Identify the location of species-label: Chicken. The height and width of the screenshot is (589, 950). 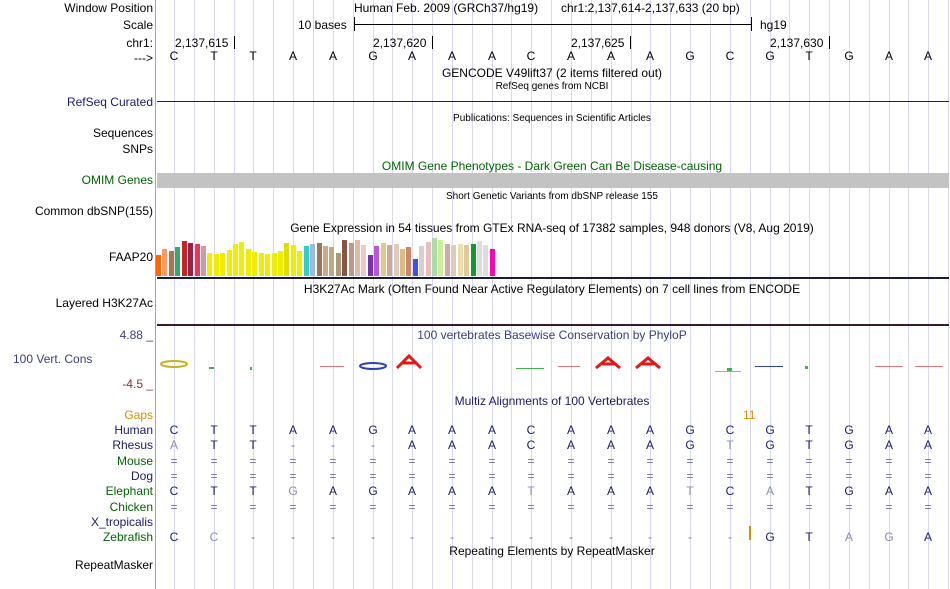
(131, 507).